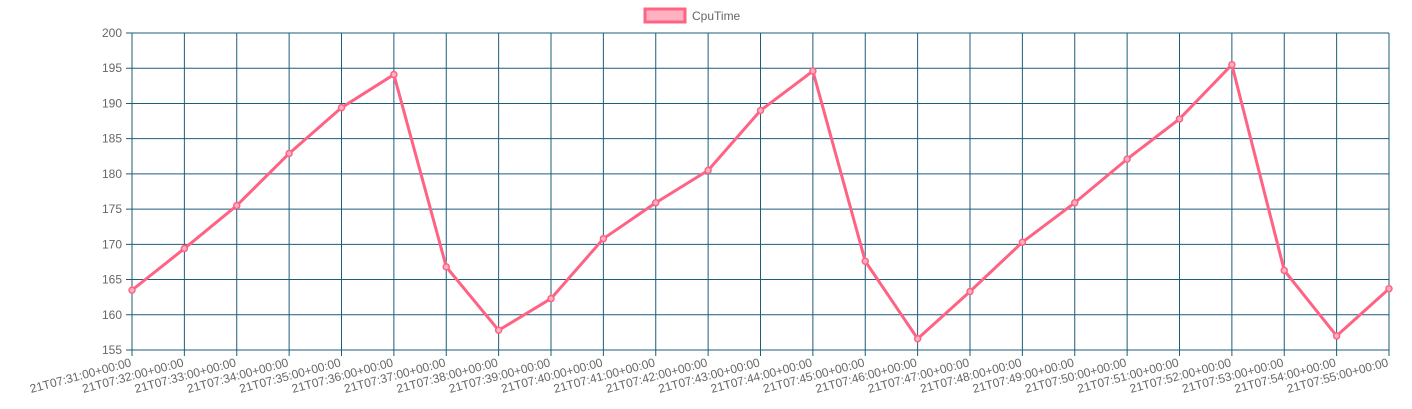 This screenshot has height=409, width=1412. What do you see at coordinates (112, 315) in the screenshot?
I see `y-tick-label: 160` at bounding box center [112, 315].